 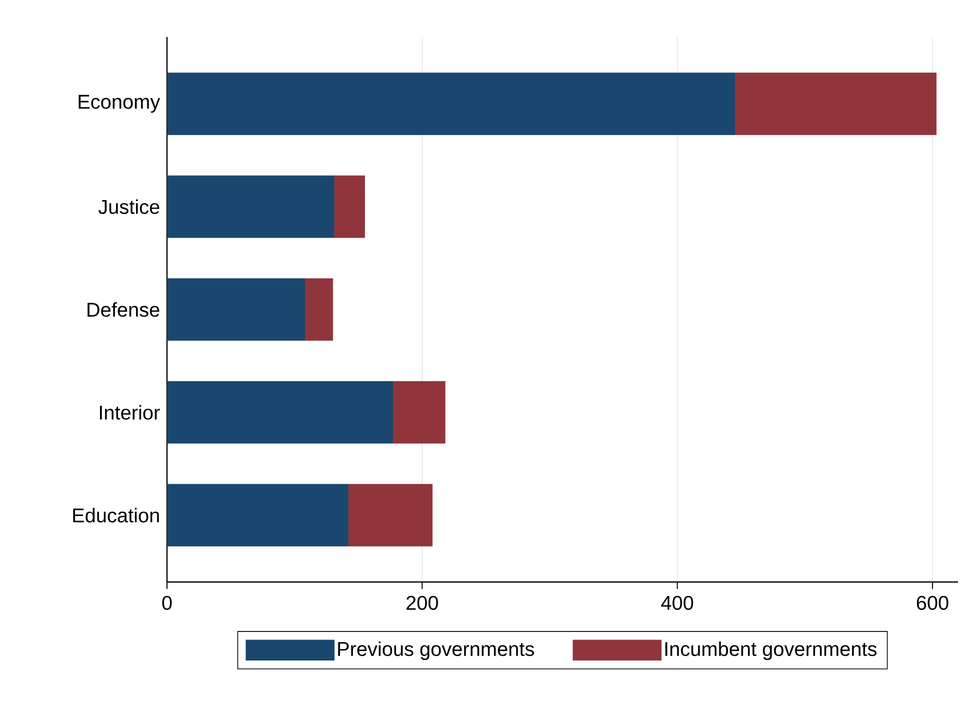 I want to click on y-tick-label: Education, so click(x=116, y=515).